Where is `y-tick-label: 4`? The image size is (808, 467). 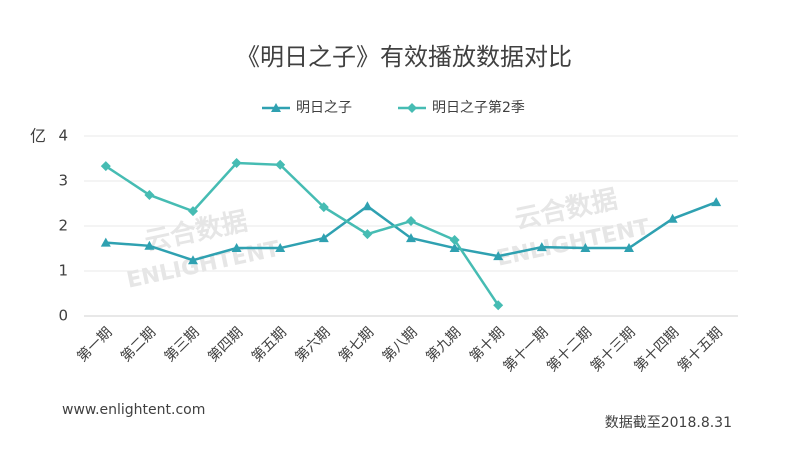 y-tick-label: 4 is located at coordinates (63, 136).